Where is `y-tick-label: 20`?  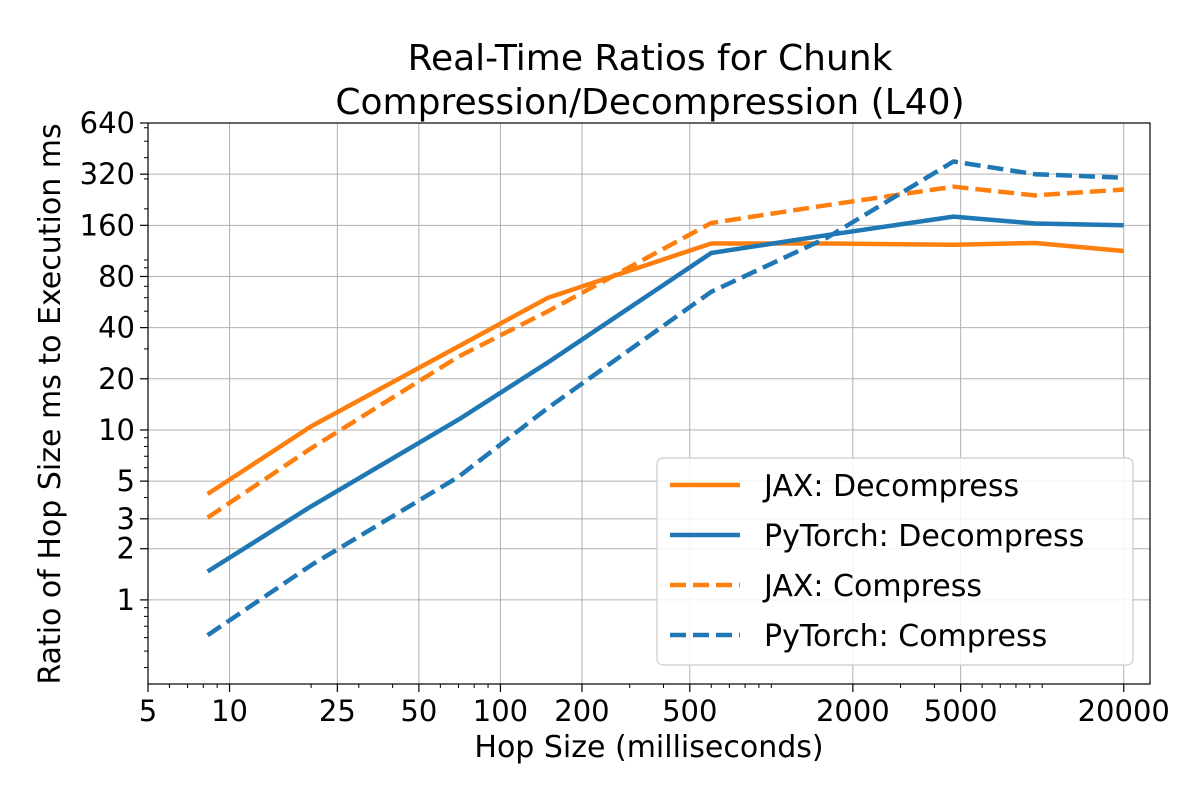 y-tick-label: 20 is located at coordinates (116, 379).